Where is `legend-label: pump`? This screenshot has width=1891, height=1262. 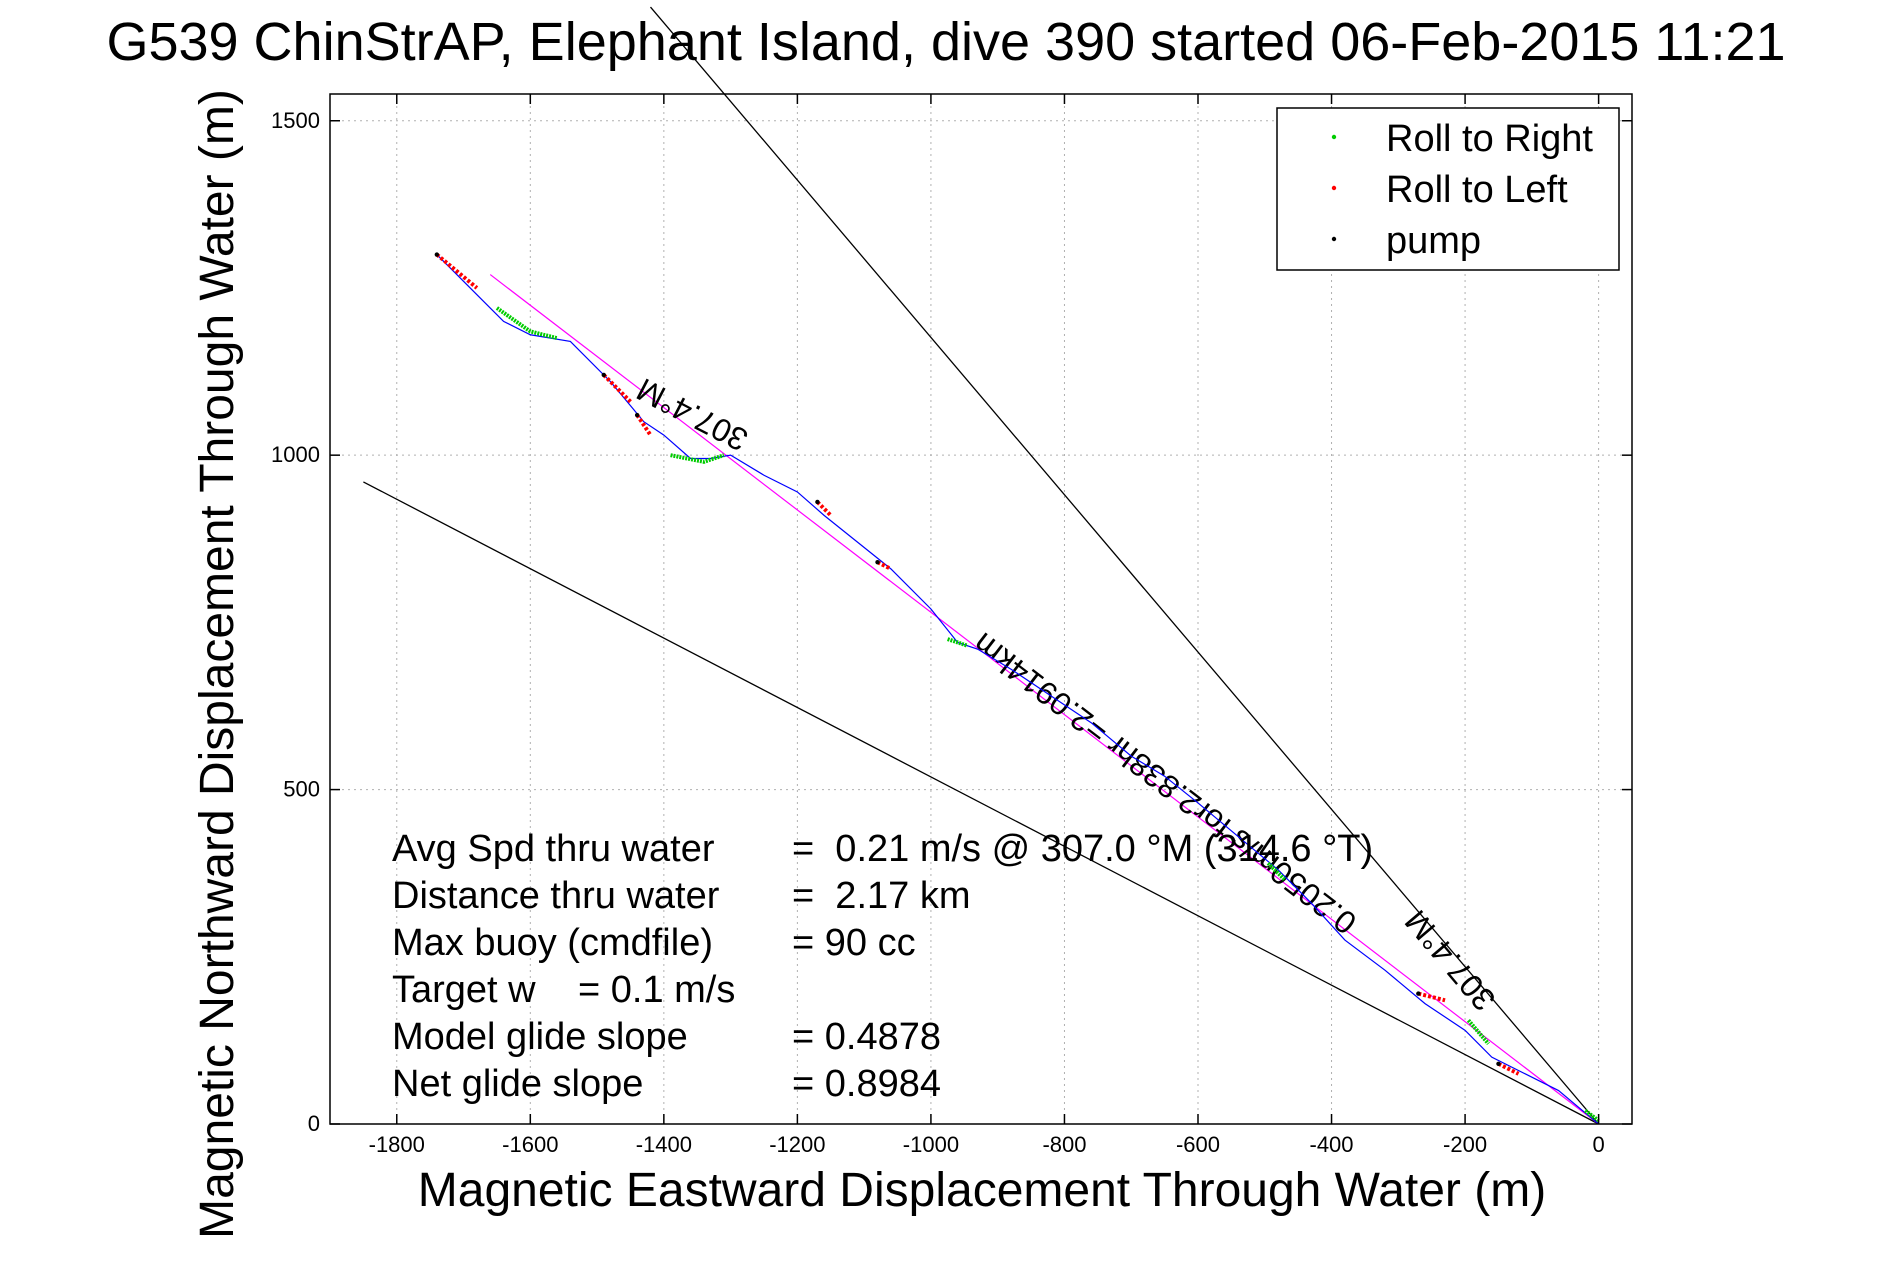 legend-label: pump is located at coordinates (1433, 241).